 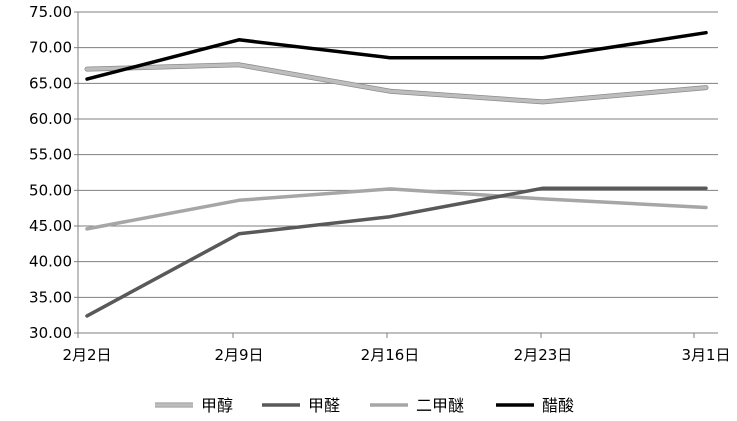 I want to click on legend-label: 二甲醚, so click(x=440, y=405).